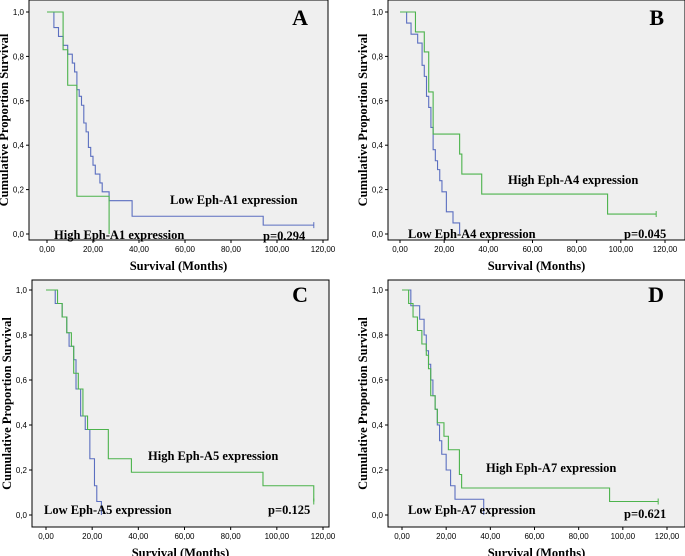 Image resolution: width=685 pixels, height=556 pixels. Describe the element at coordinates (430, 122) in the screenshot. I see `survival-curve-low` at that location.